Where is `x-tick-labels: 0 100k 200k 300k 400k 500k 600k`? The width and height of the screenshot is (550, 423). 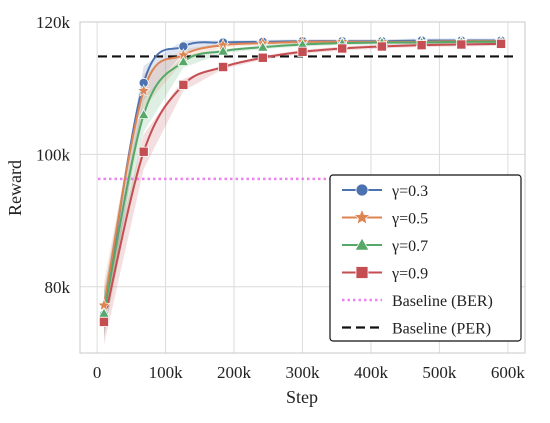 x-tick-labels: 0 100k 200k 300k 400k 500k 600k is located at coordinates (309, 372).